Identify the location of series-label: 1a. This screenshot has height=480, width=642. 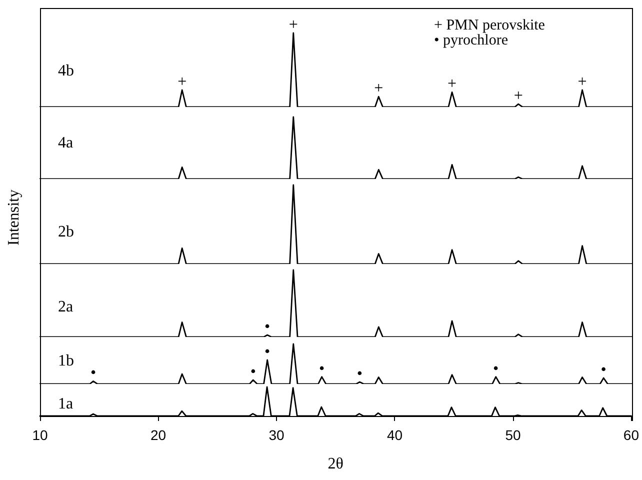
(66, 404).